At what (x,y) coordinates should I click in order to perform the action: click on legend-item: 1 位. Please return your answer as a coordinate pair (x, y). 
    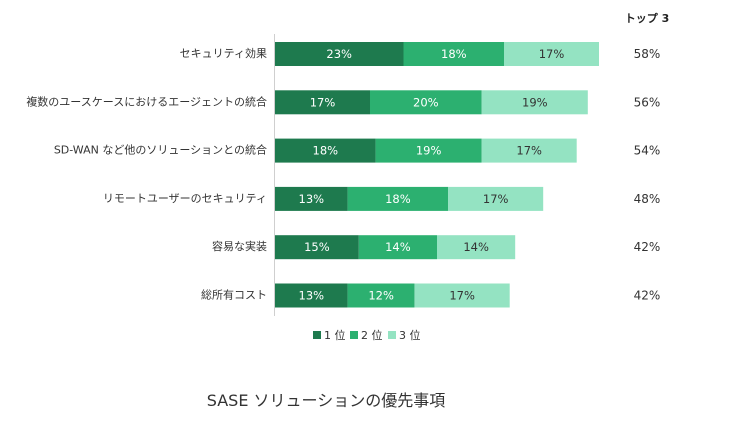
    Looking at the image, I should click on (329, 335).